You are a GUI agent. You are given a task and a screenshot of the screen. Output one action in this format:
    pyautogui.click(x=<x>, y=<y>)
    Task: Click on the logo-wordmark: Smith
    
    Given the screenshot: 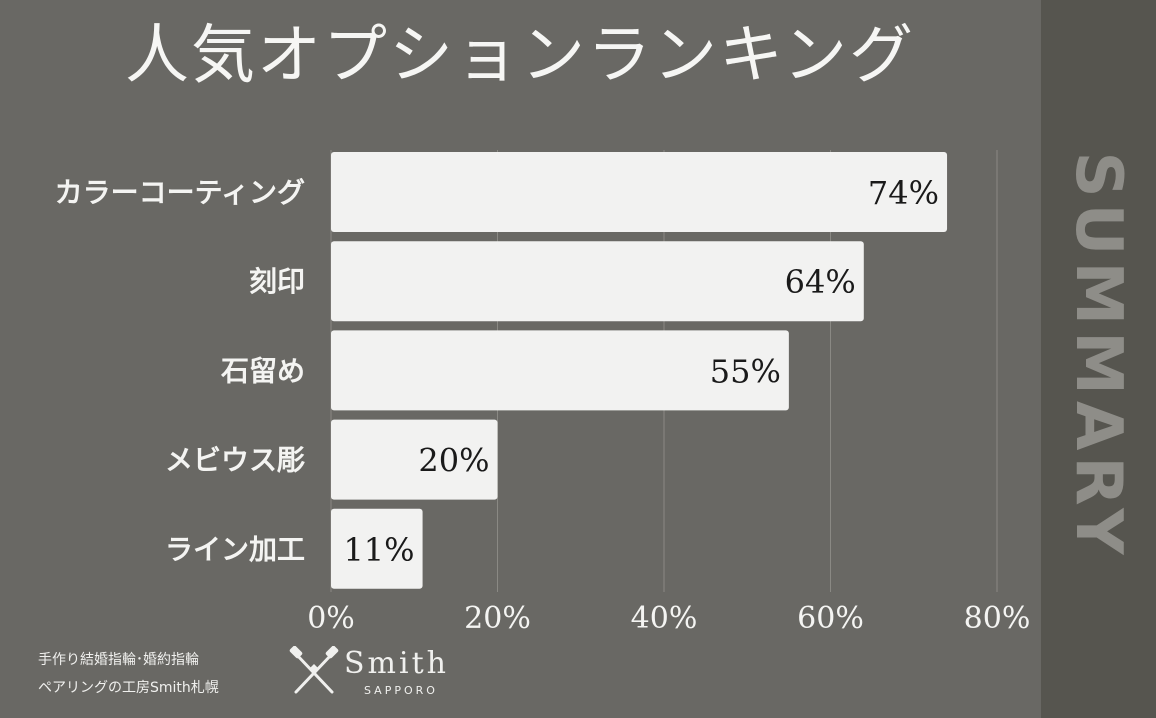 What is the action you would take?
    pyautogui.click(x=396, y=663)
    